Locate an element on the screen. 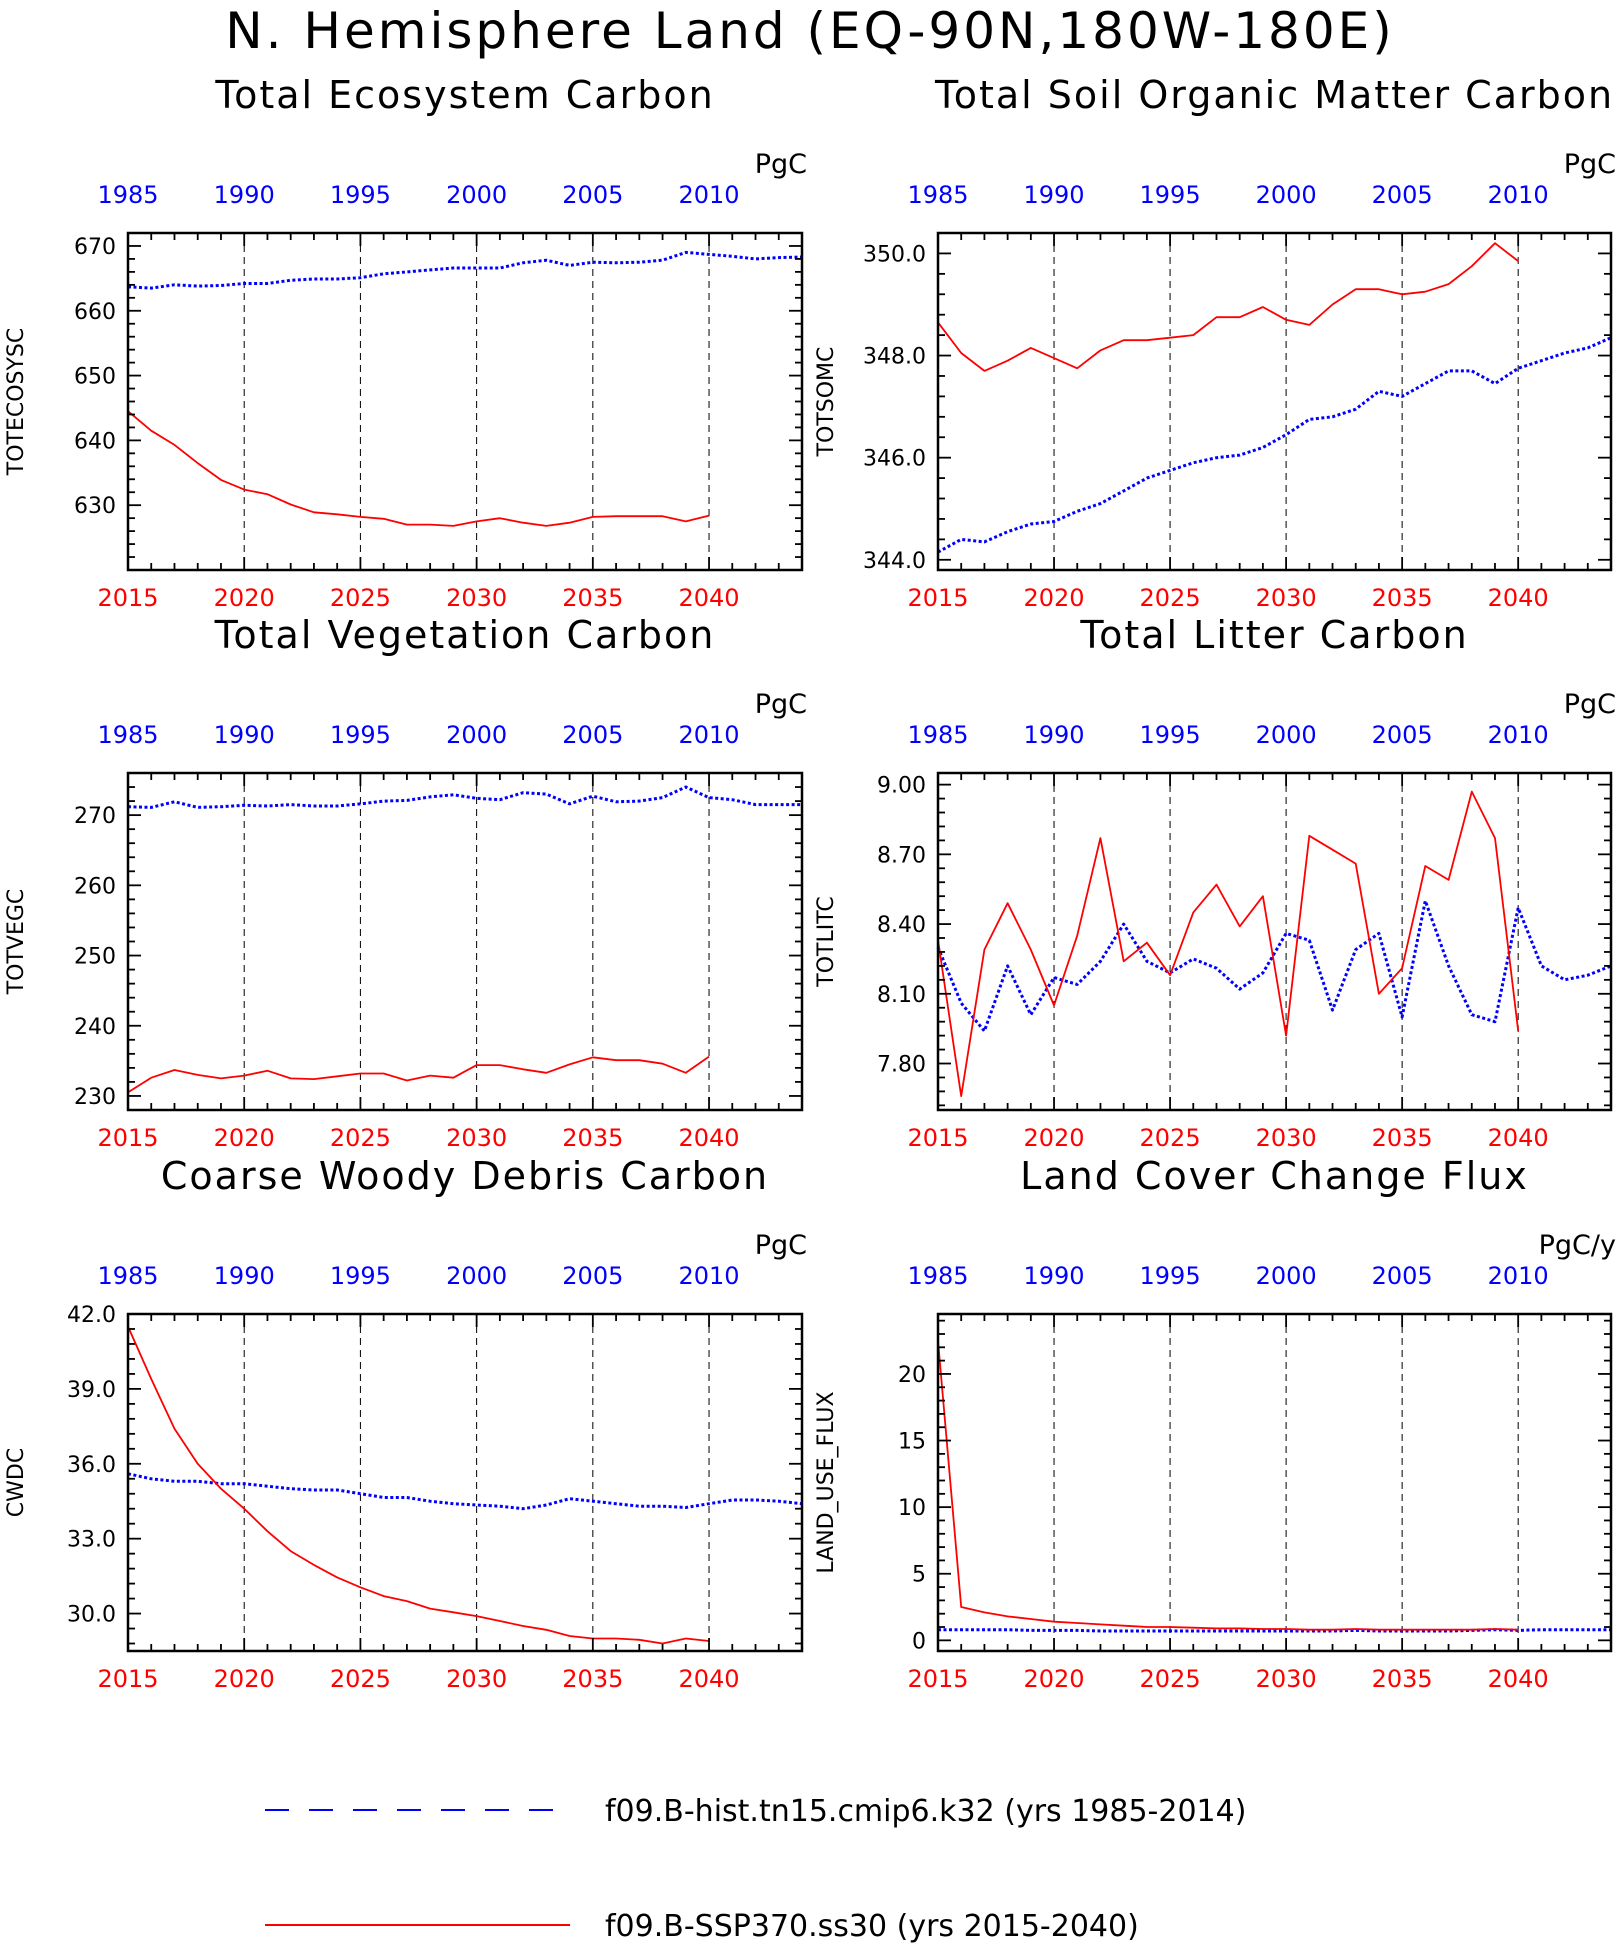 Image resolution: width=1621 pixels, height=1954 pixels. y-tick-label: 42.0 is located at coordinates (91, 1315).